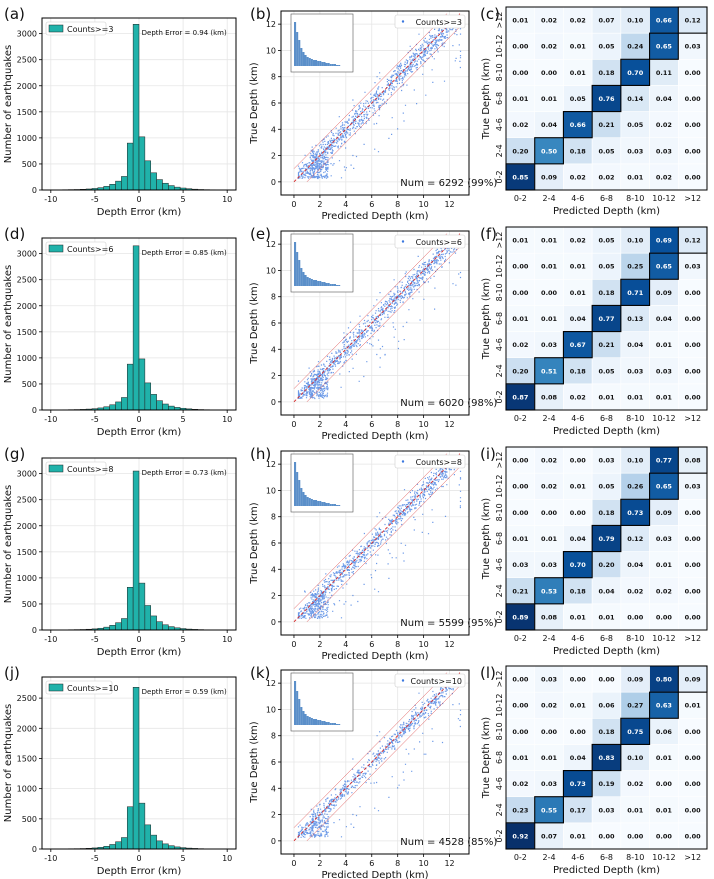  I want to click on y-tick-label: 2, so click(273, 156).